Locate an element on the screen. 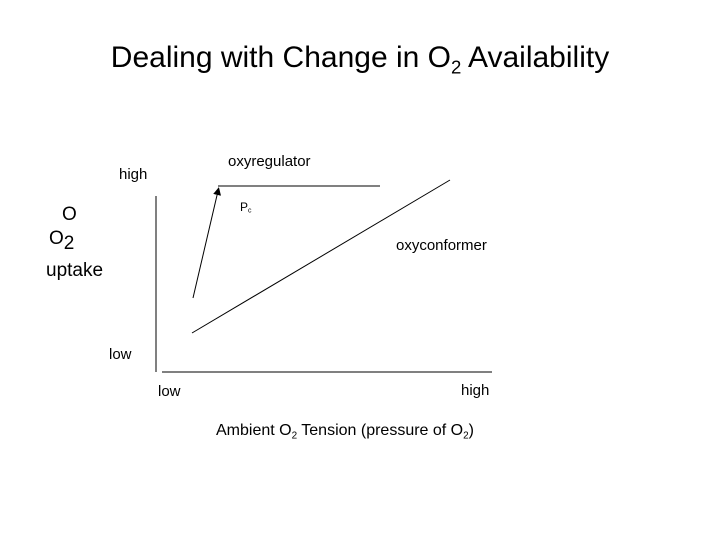 Image resolution: width=720 pixels, height=540 pixels. title-text: Dealing with Change in O is located at coordinates (280, 57).